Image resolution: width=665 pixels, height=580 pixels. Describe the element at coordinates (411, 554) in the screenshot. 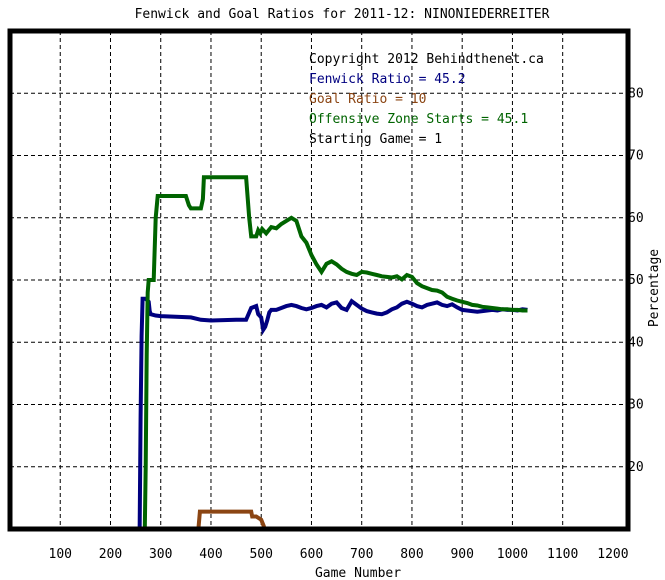

I see `x-tick-label: 800` at that location.